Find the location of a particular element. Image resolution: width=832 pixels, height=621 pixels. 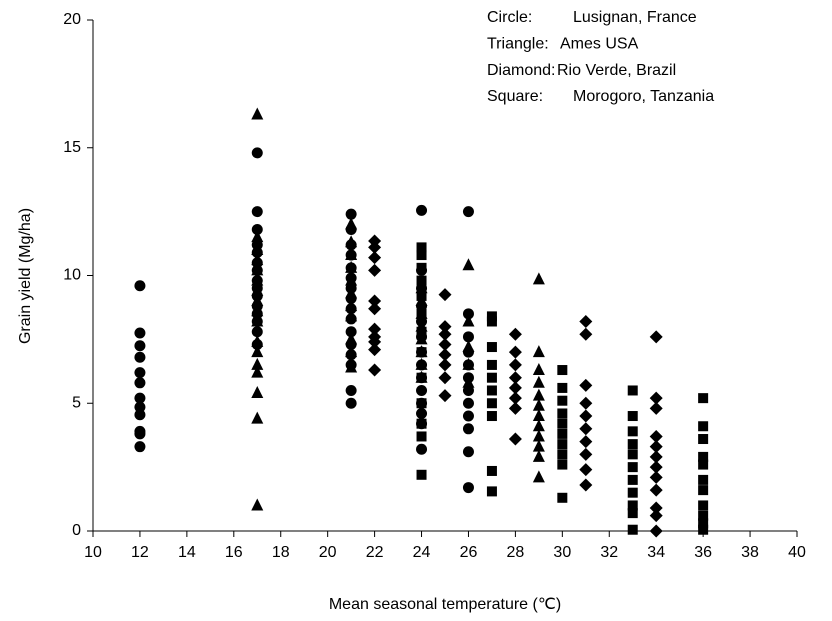

legend-label: Morogoro, Tanzania is located at coordinates (643, 96).